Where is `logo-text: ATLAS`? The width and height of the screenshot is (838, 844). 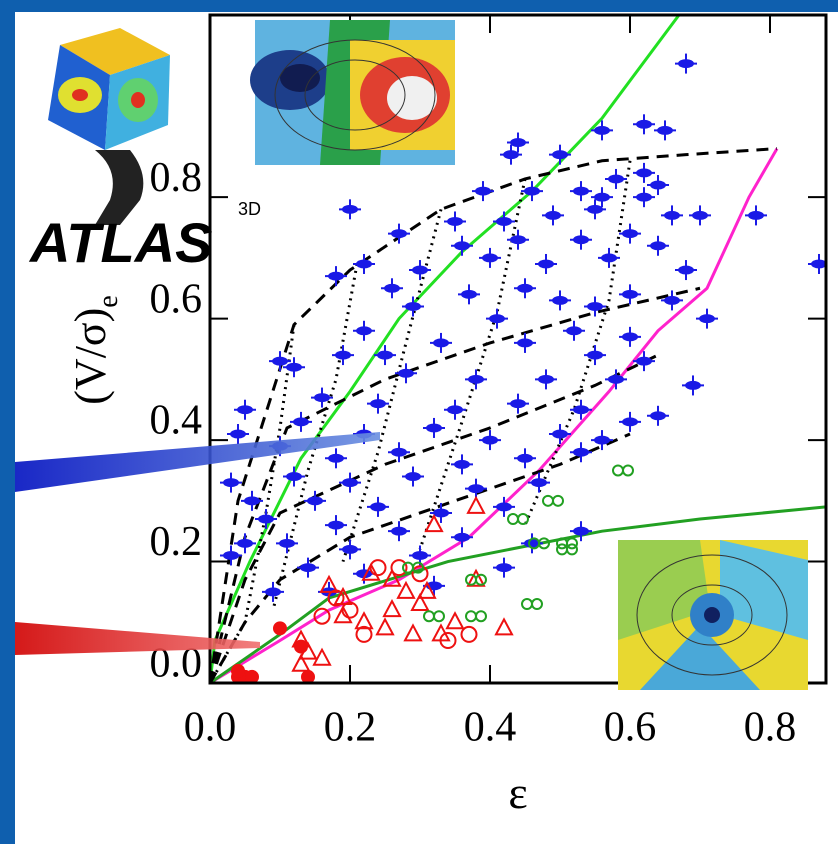 logo-text: ATLAS is located at coordinates (120, 242).